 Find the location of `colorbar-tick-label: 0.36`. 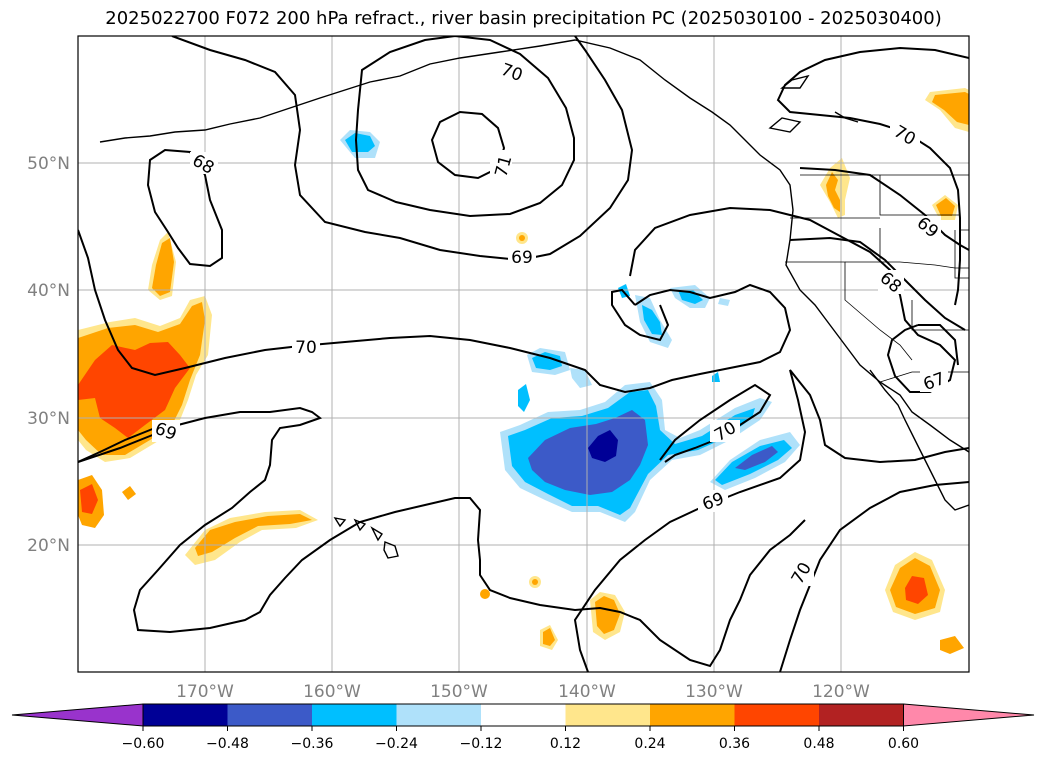

colorbar-tick-label: 0.36 is located at coordinates (734, 744).